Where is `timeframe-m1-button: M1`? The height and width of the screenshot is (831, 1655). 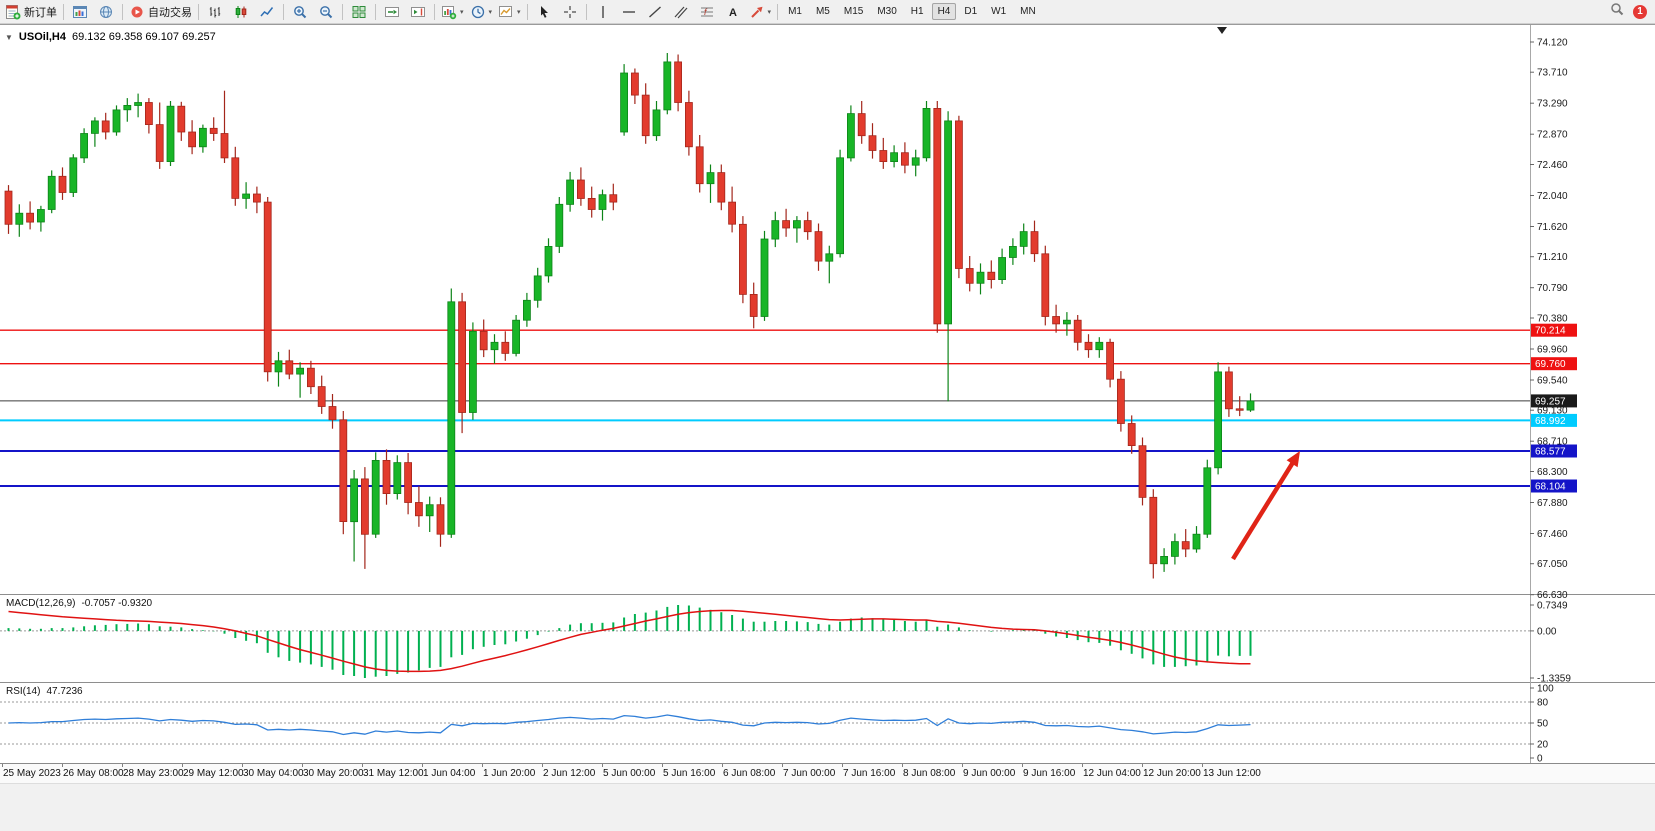
timeframe-m1-button: M1 is located at coordinates (795, 11).